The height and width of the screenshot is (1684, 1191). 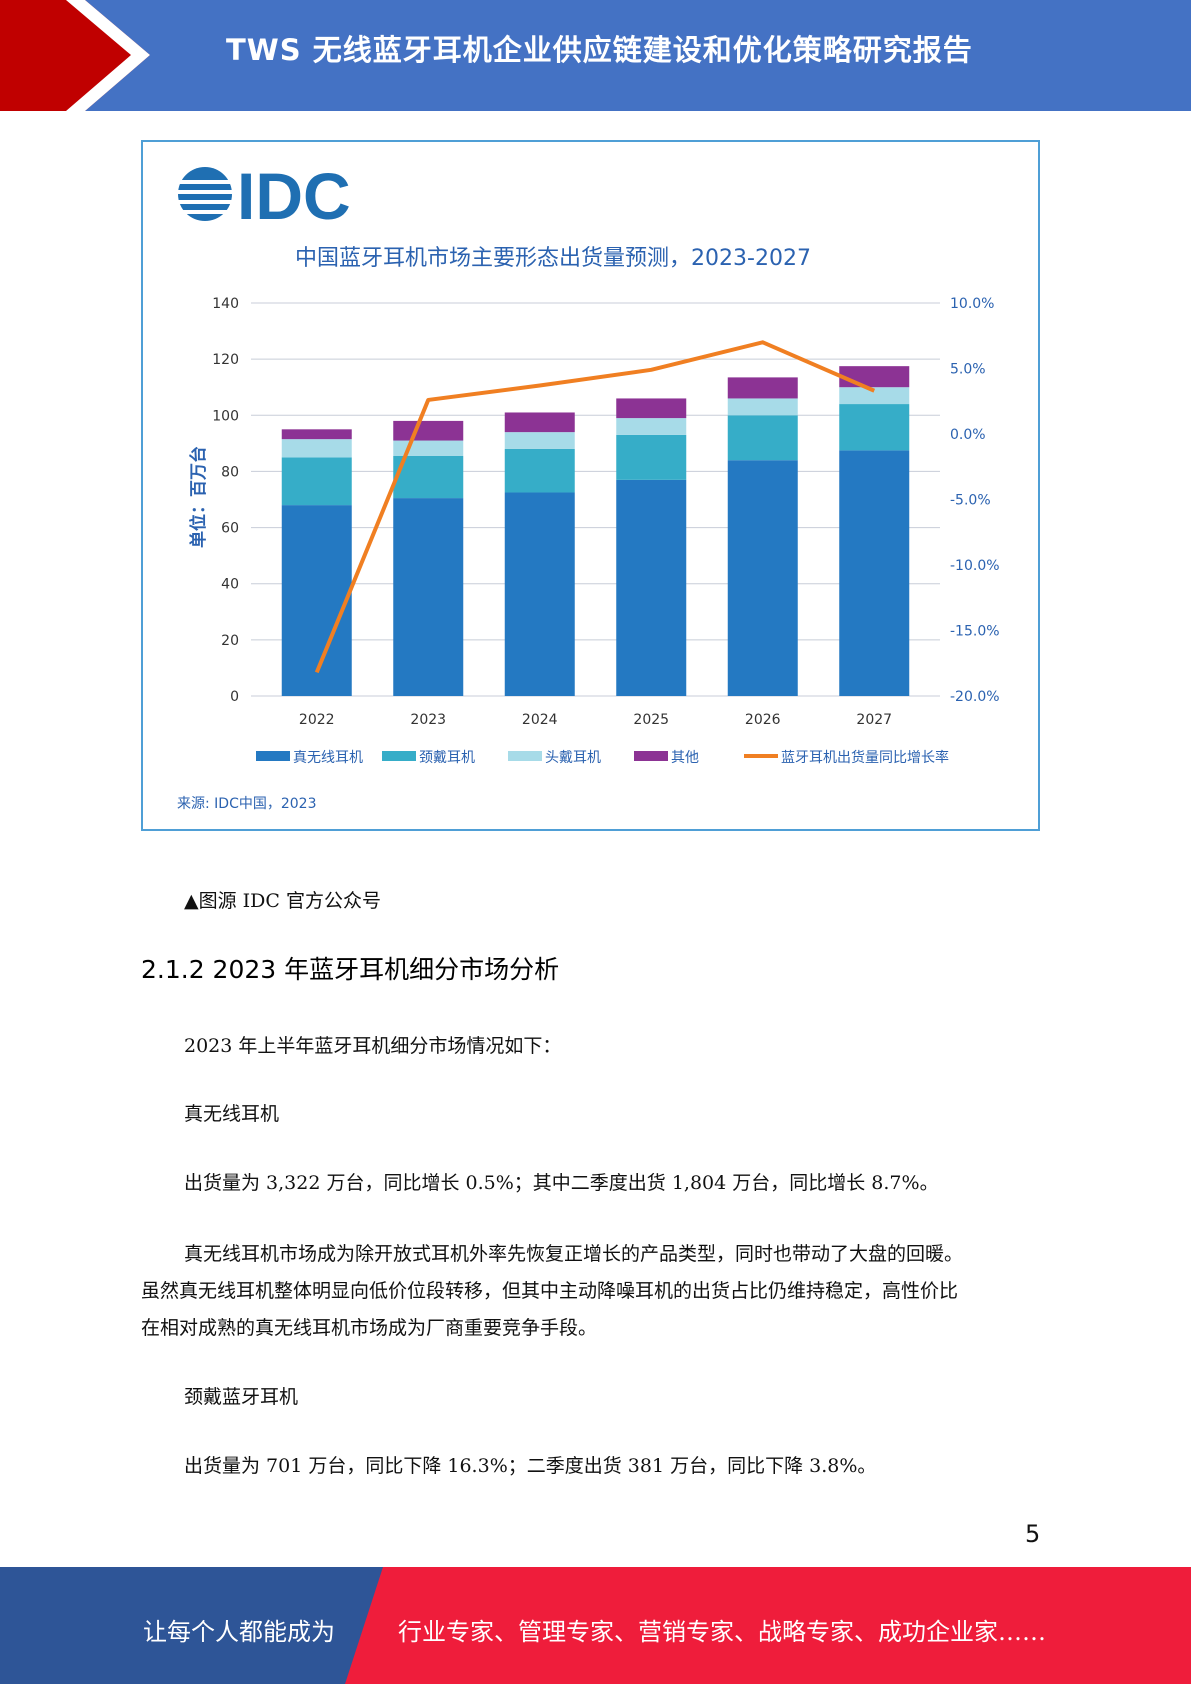 I want to click on x-tick-label: 2024, so click(x=540, y=720).